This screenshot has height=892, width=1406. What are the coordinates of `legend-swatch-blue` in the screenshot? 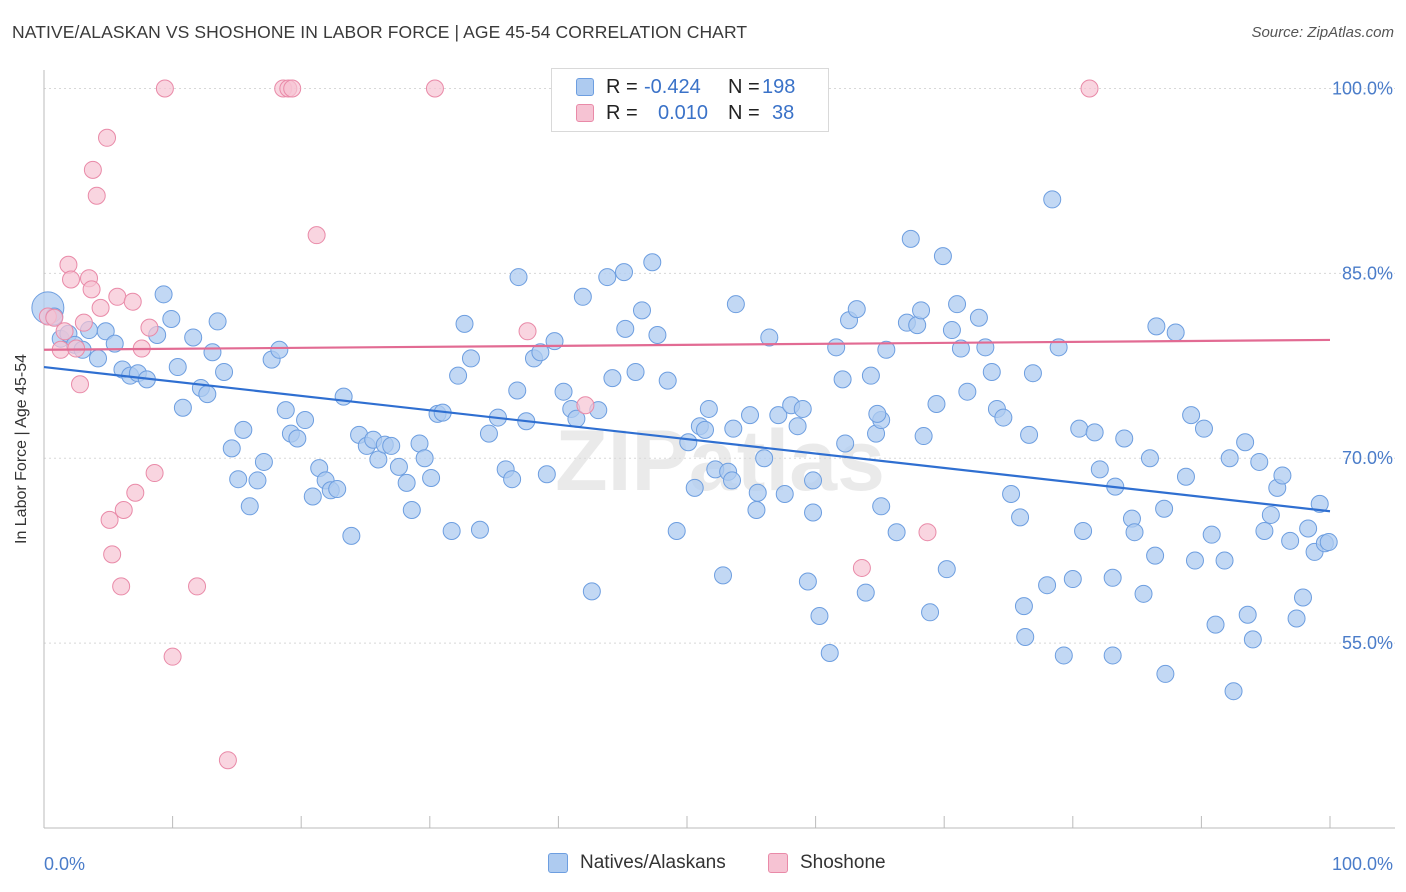 It's located at (585, 87).